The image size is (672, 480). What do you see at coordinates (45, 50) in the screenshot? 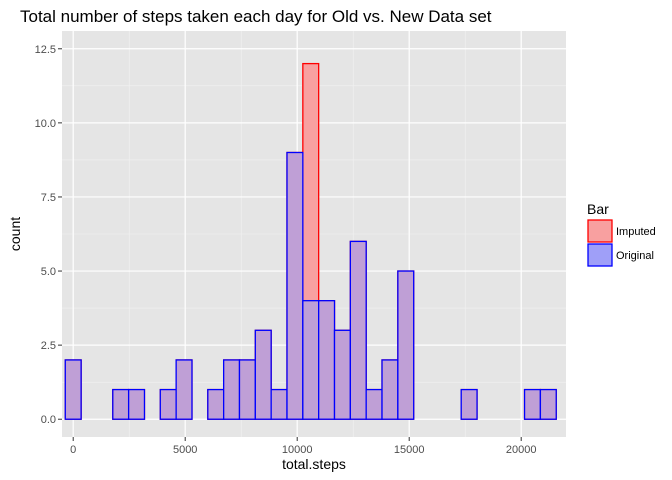
I see `y-tick-label: 12.5` at bounding box center [45, 50].